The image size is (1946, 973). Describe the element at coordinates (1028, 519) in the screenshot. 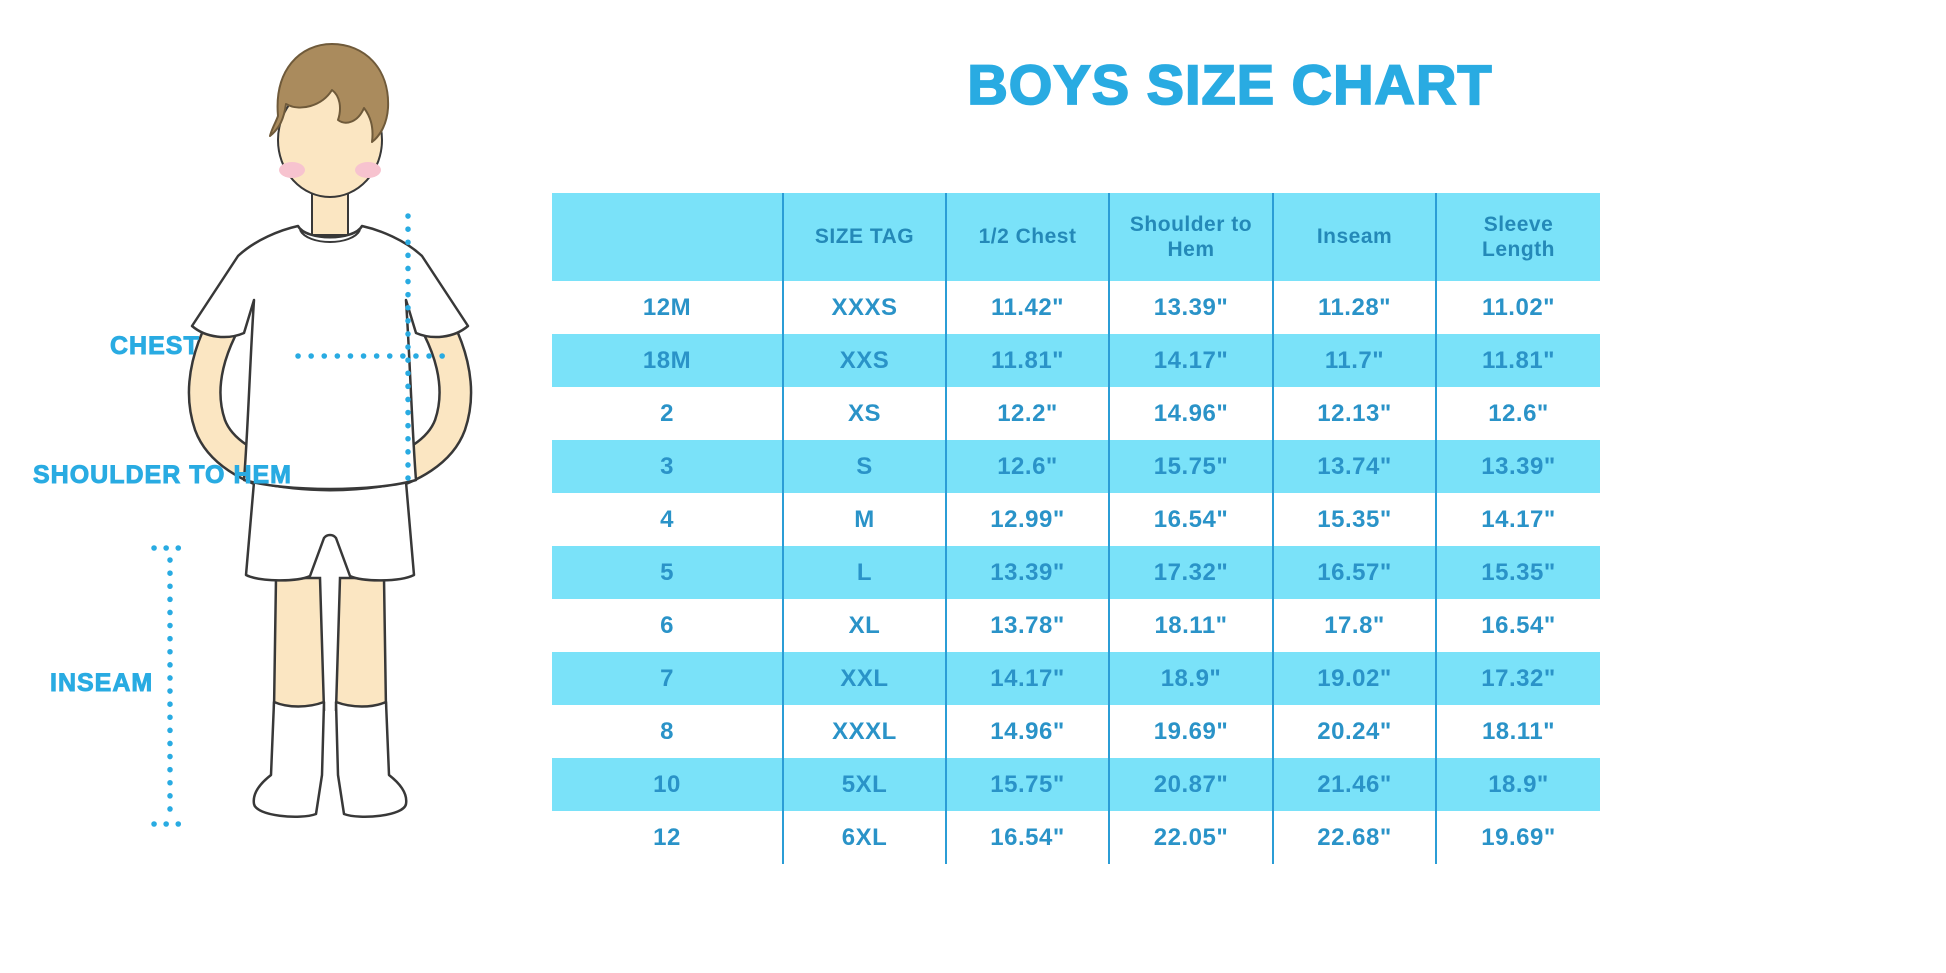

I see `data-cell: 12.99"` at that location.